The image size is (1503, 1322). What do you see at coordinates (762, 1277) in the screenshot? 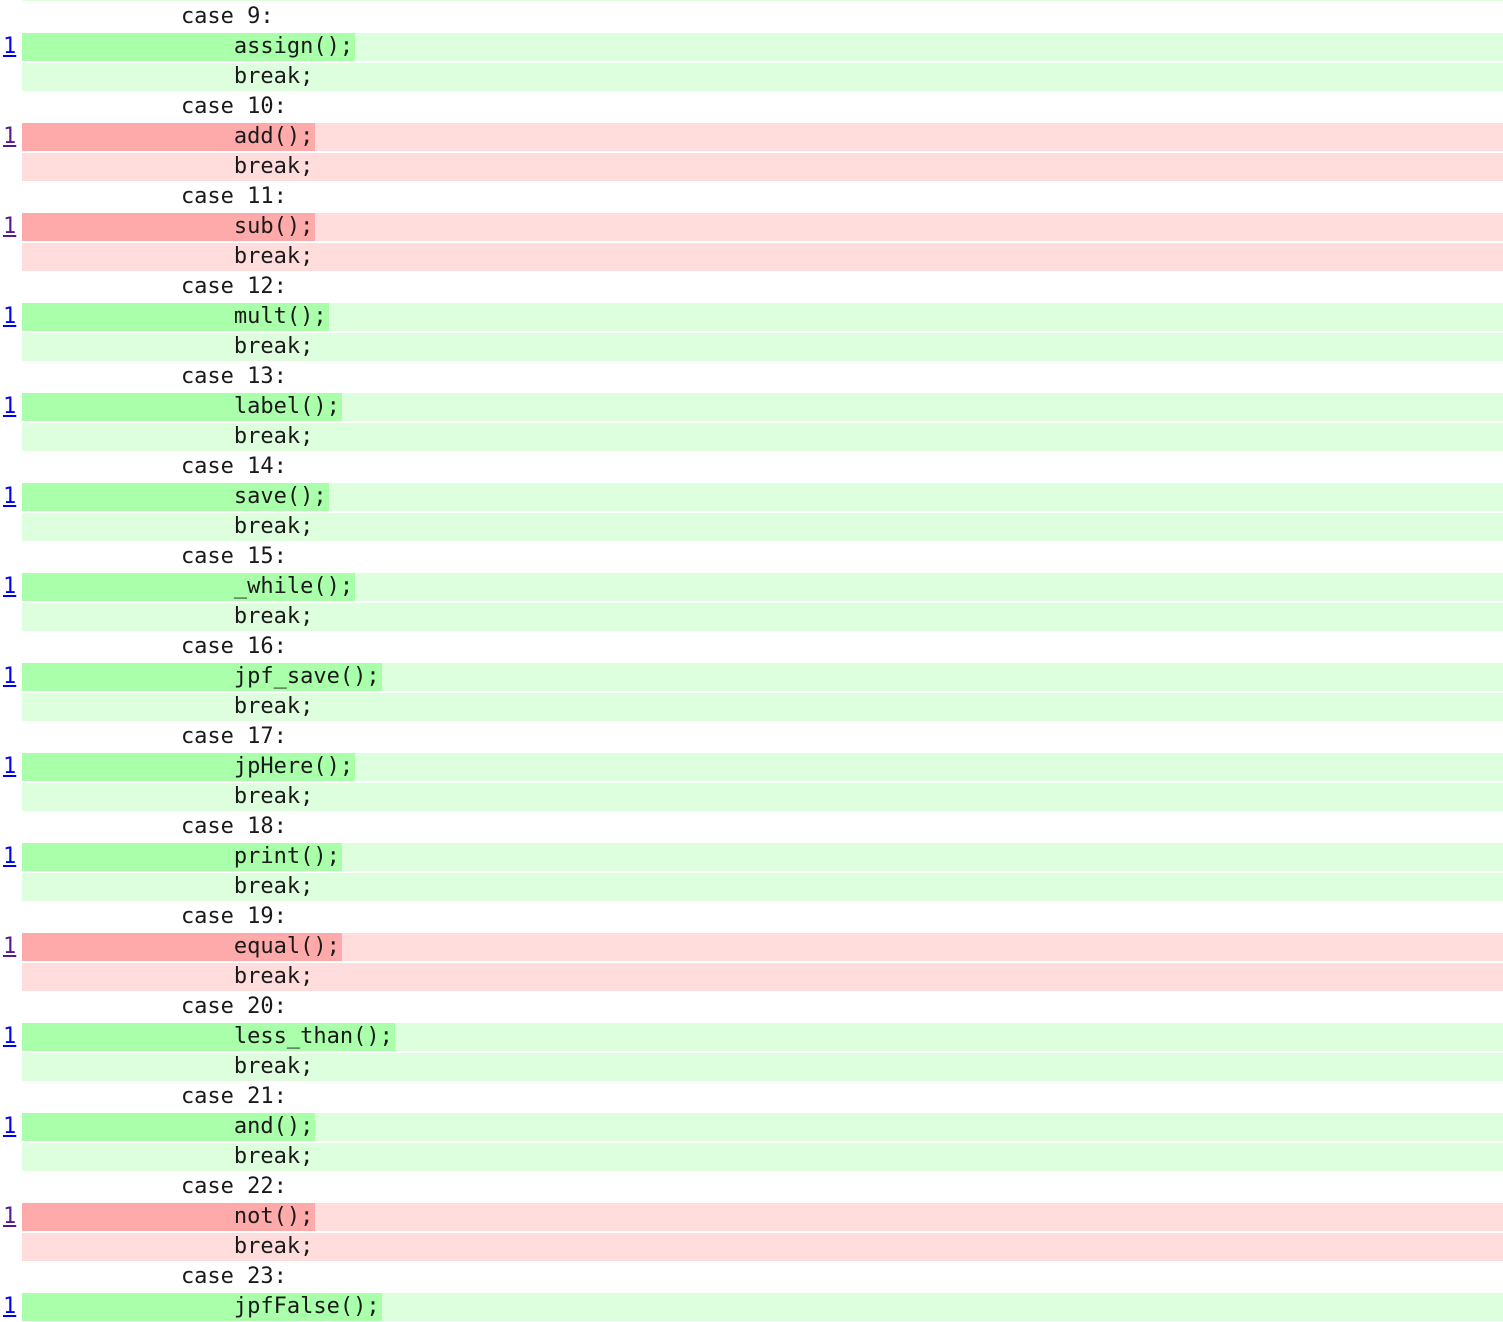
I see `line-background: case 23:` at bounding box center [762, 1277].